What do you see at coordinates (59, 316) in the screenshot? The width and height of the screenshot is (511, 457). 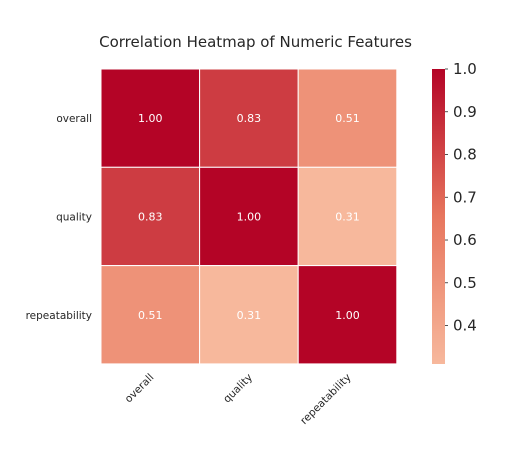 I see `y-tick-label-repeatability: repeatability` at bounding box center [59, 316].